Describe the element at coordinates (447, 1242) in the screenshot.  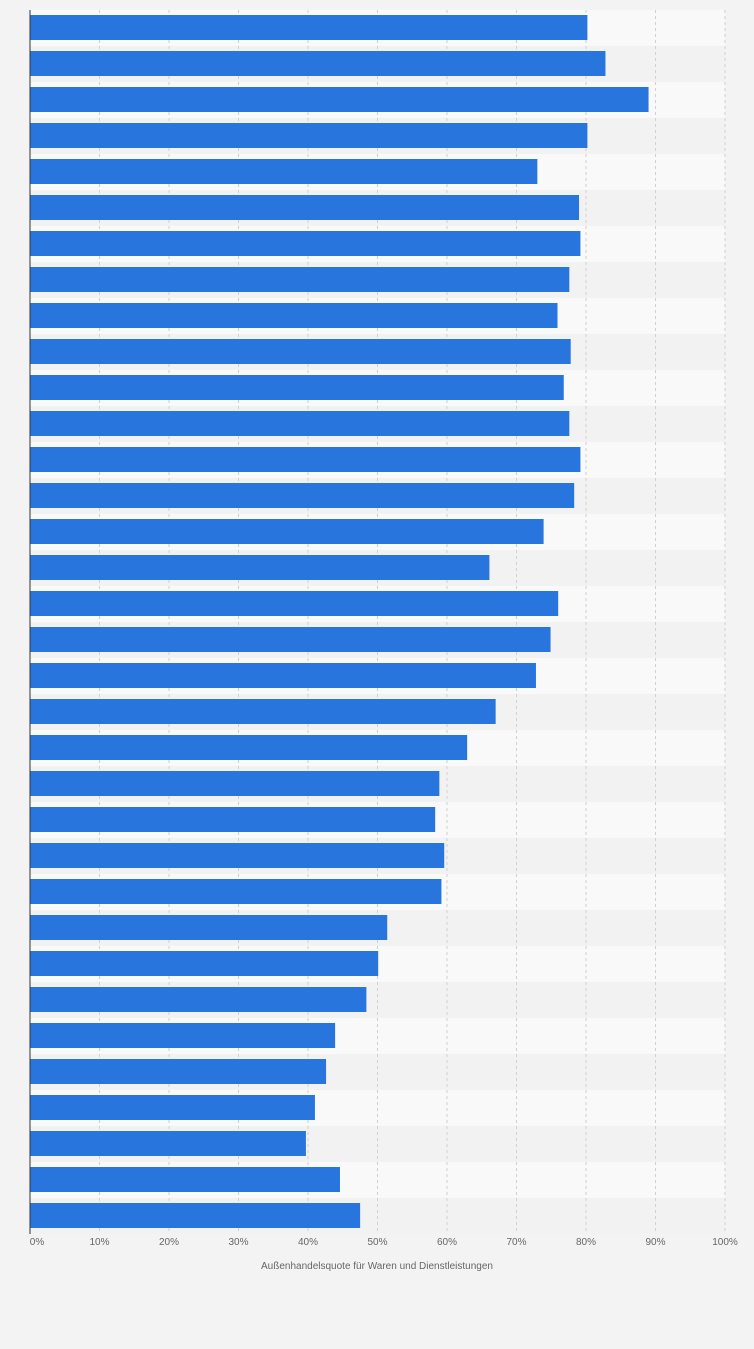
I see `x-tick-label: 60%` at that location.